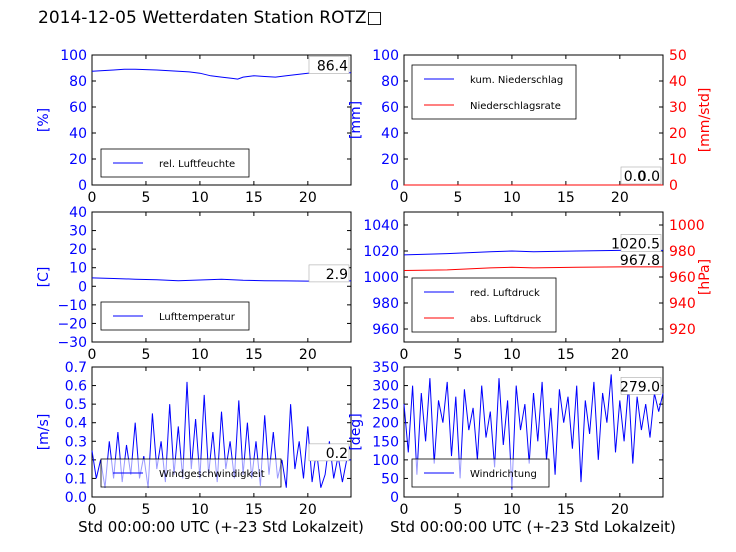  Describe the element at coordinates (505, 319) in the screenshot. I see `legend-label: abs. Luftdruck` at that location.